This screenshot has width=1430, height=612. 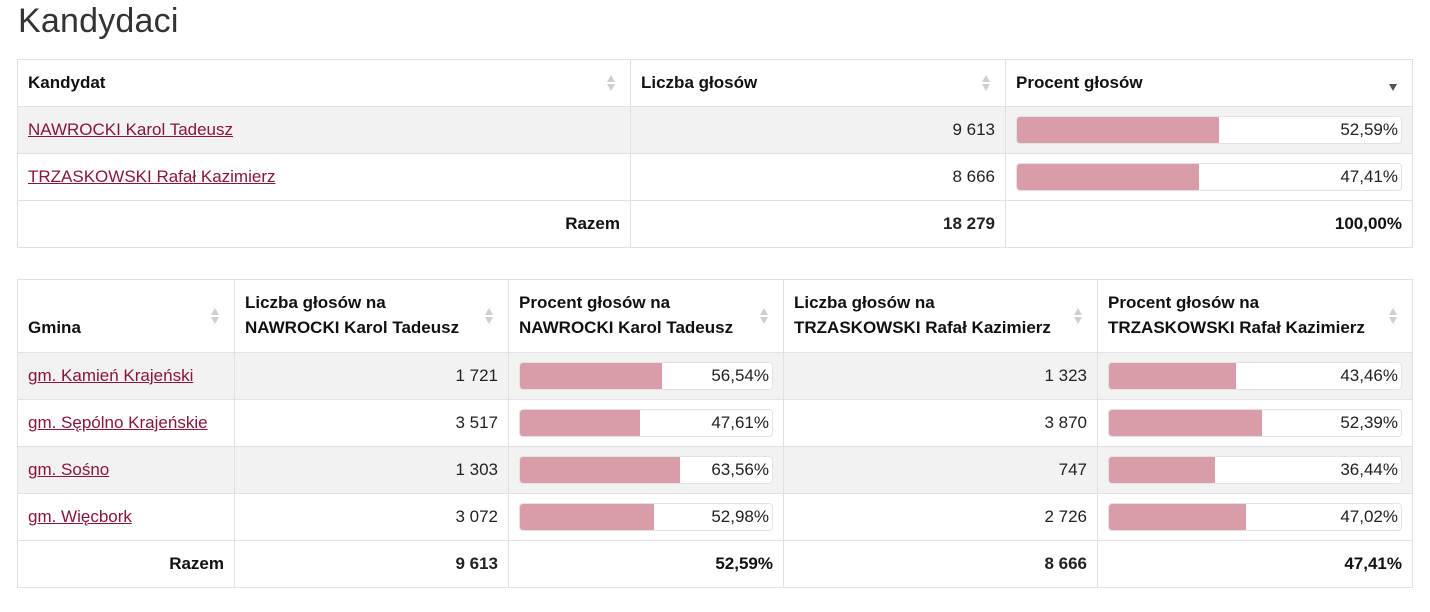 What do you see at coordinates (111, 375) in the screenshot?
I see `gmina-link: gm. Kamień Krajeński` at bounding box center [111, 375].